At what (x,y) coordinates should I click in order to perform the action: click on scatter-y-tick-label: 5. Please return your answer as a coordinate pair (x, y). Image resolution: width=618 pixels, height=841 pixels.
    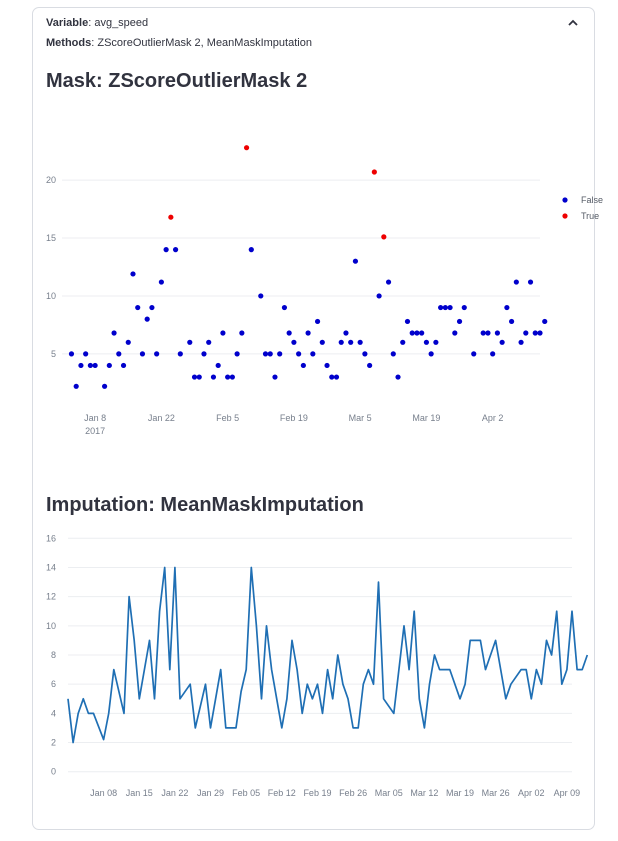
    Looking at the image, I should click on (53, 354).